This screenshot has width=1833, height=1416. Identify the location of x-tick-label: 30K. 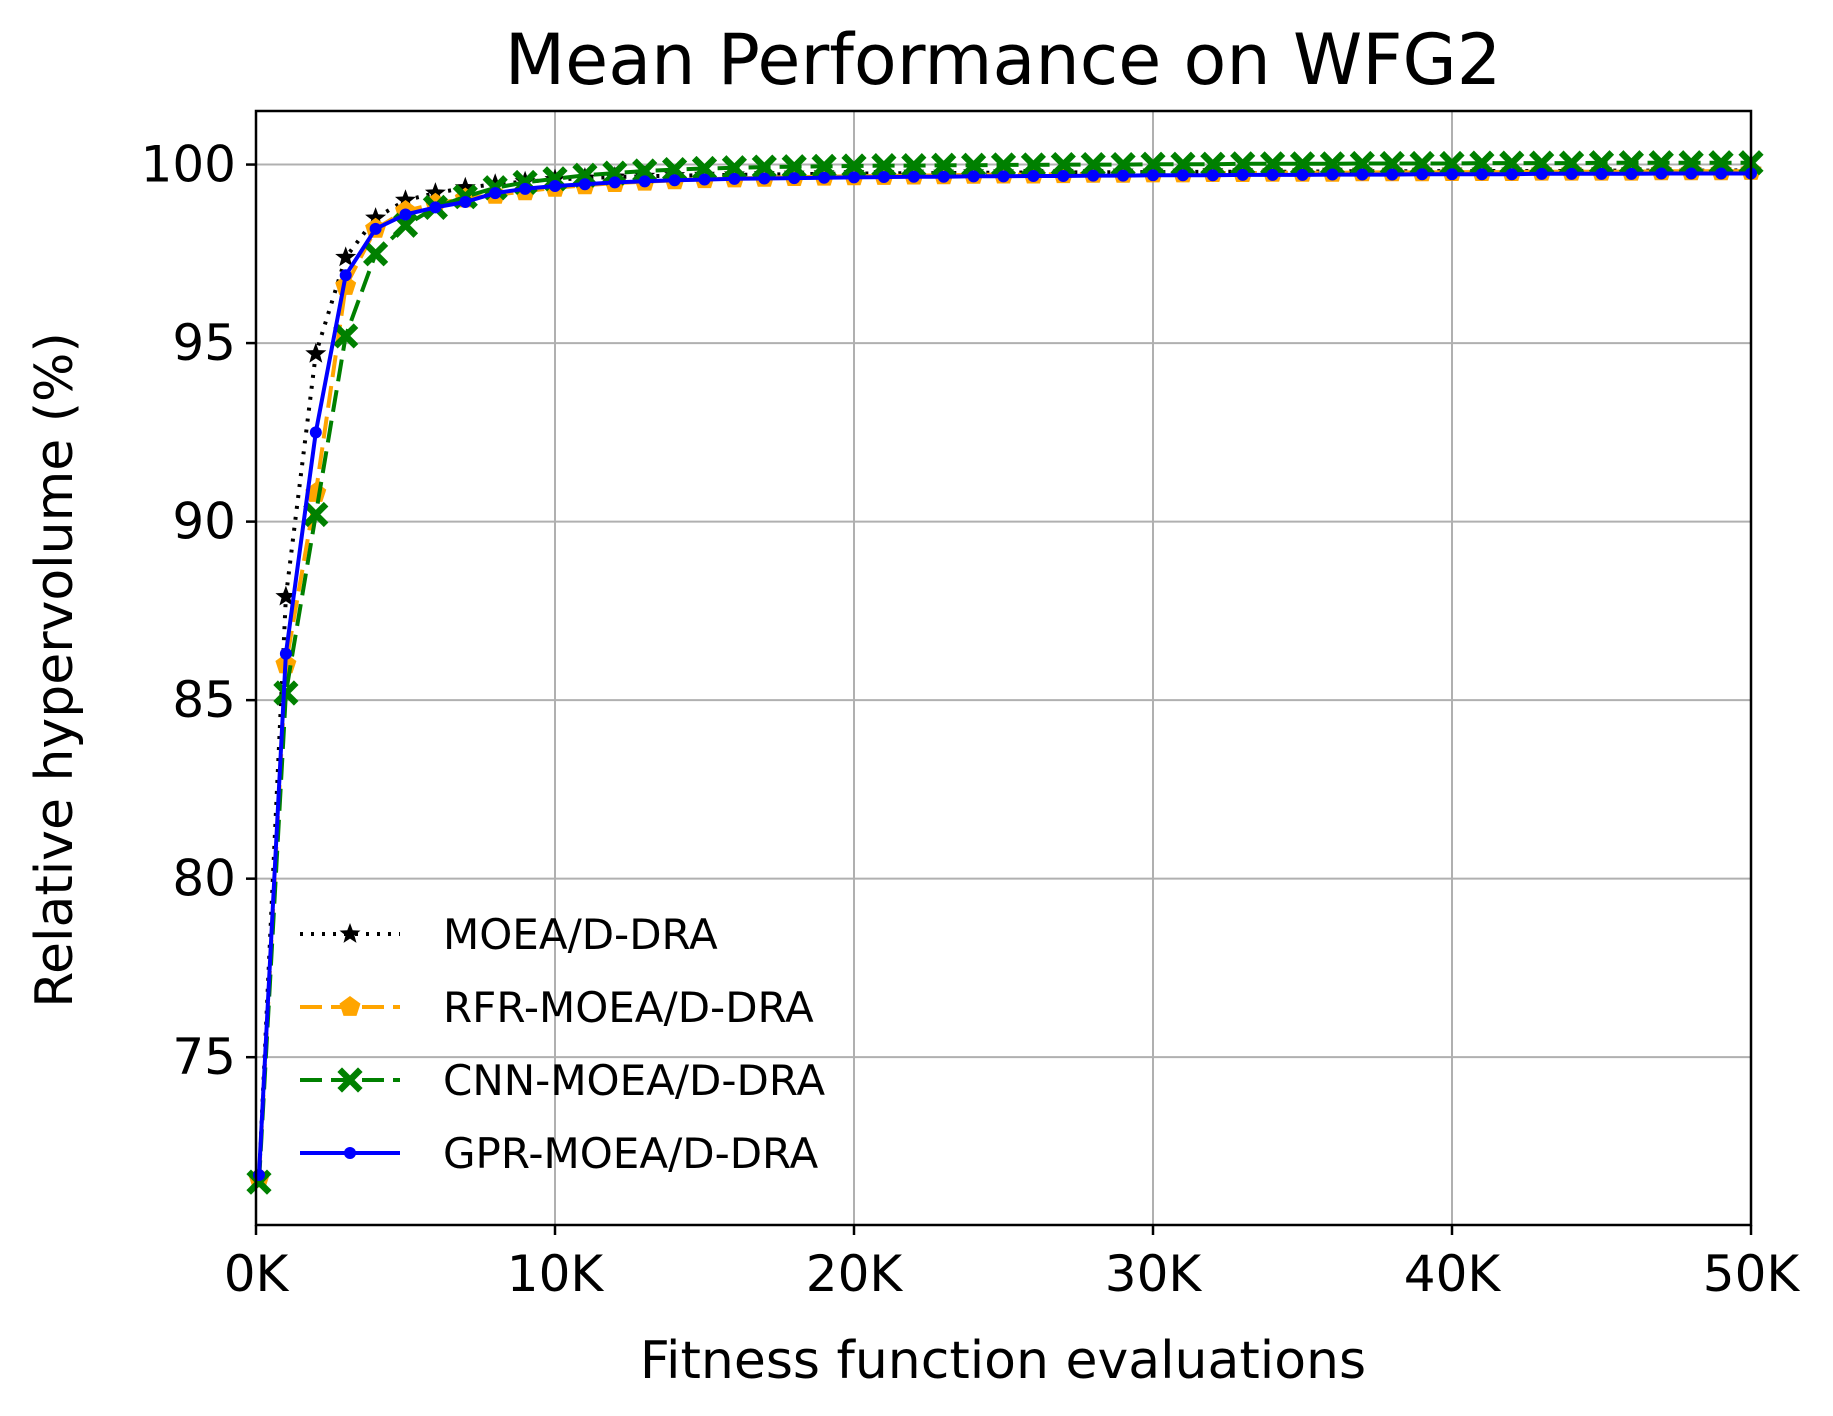
(1154, 1274).